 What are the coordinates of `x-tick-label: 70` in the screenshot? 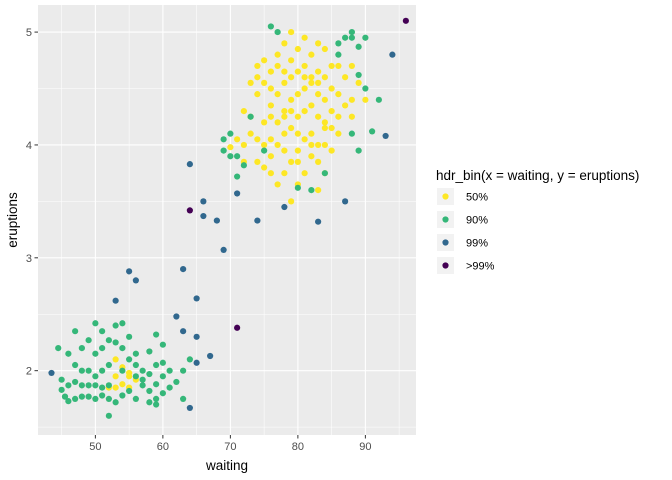 It's located at (230, 447).